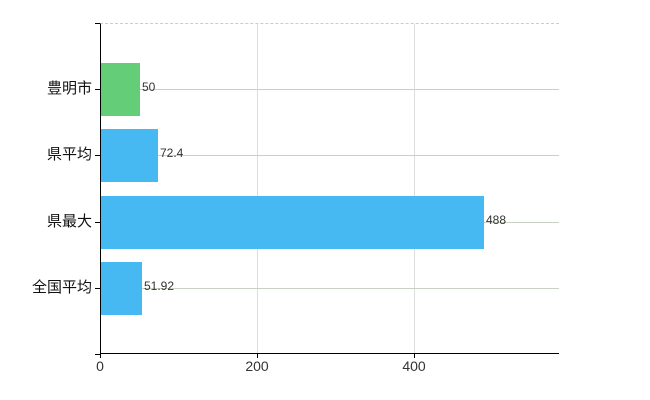 The image size is (650, 400). What do you see at coordinates (61, 287) in the screenshot?
I see `category-label: 全国平均` at bounding box center [61, 287].